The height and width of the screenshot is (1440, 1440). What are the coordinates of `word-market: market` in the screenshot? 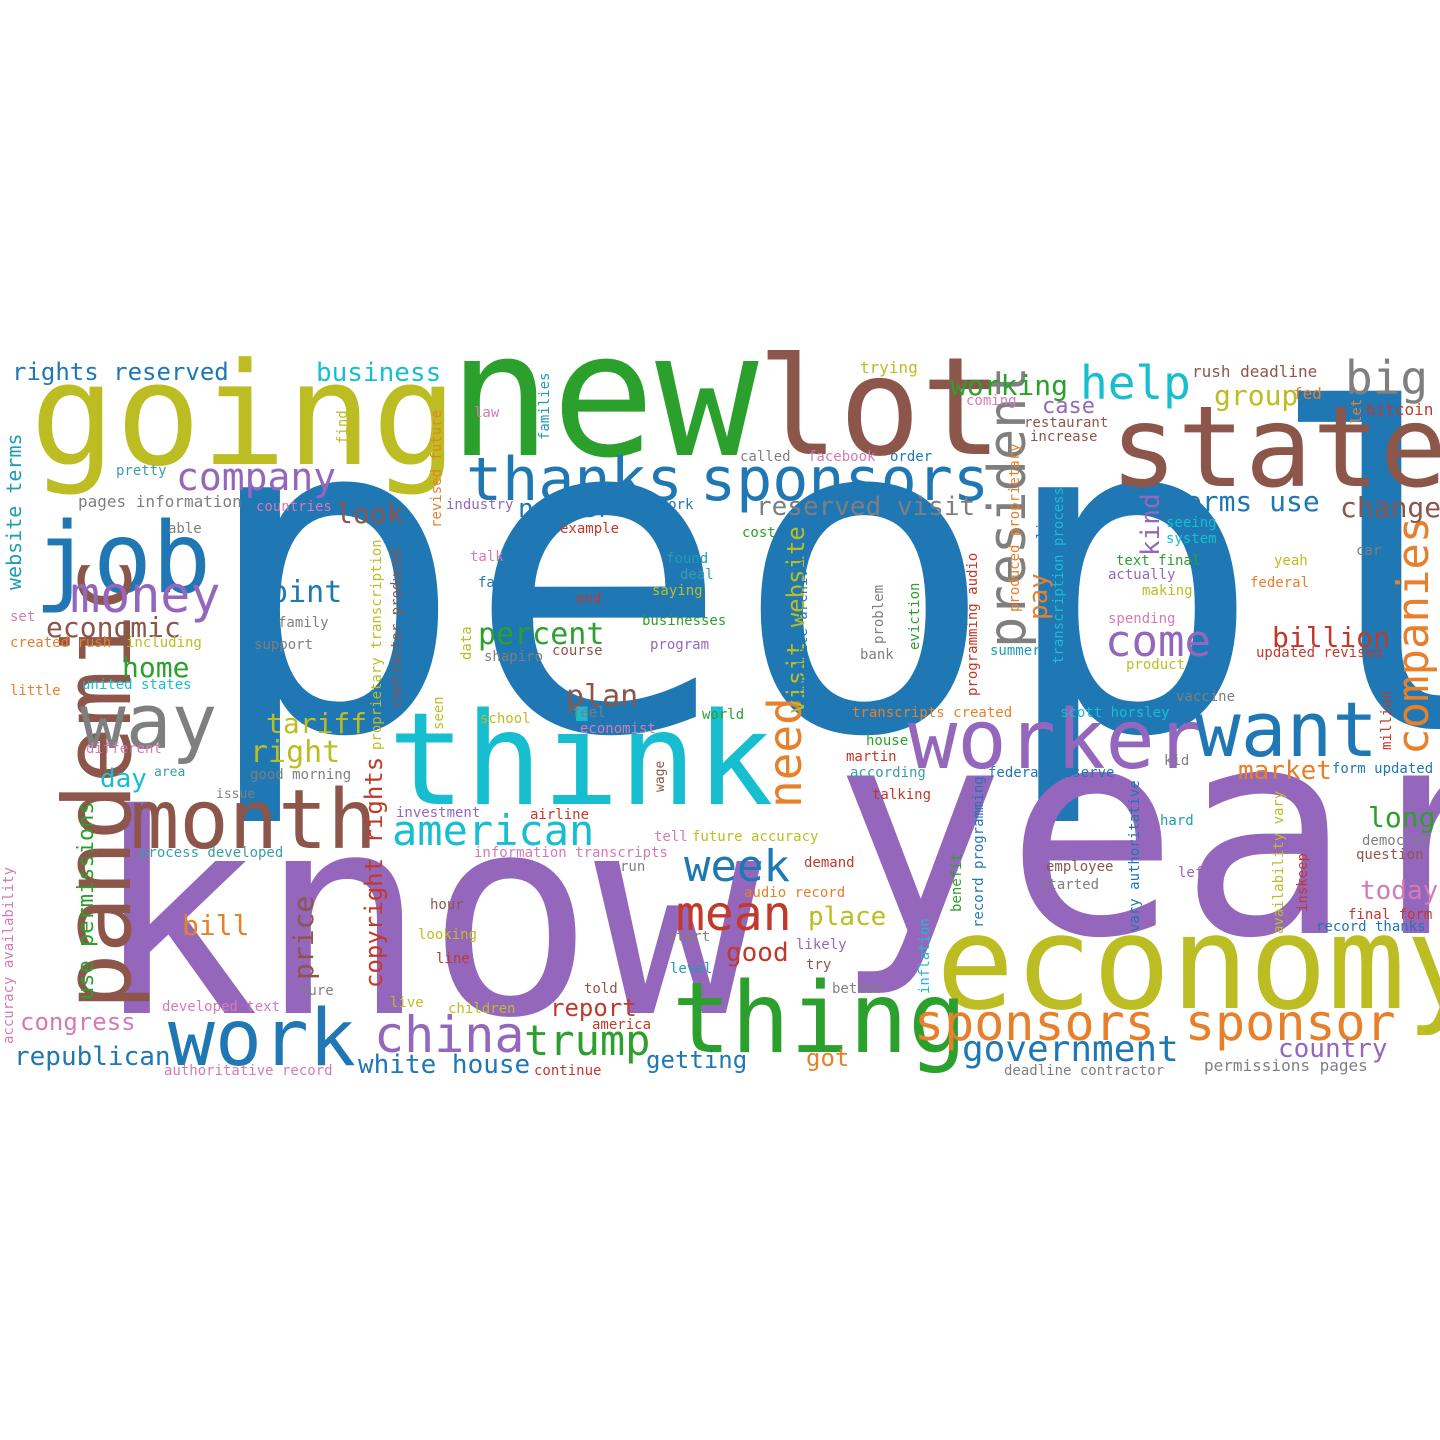 It's located at (1285, 771).